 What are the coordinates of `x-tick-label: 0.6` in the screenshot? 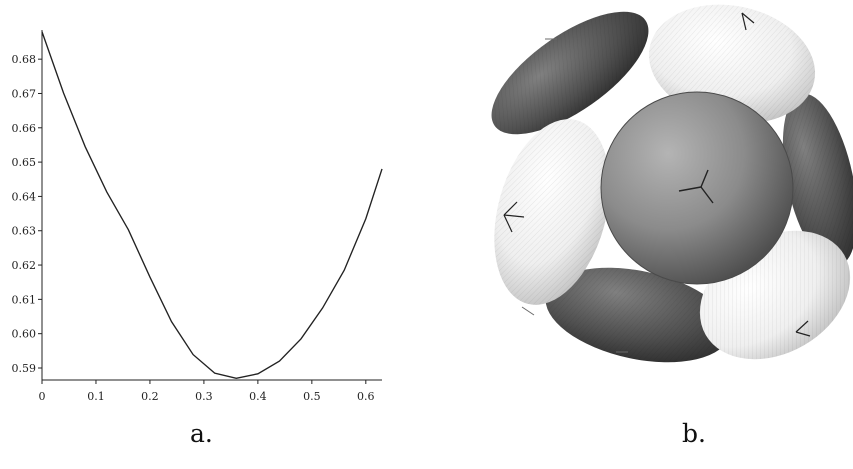 It's located at (366, 396).